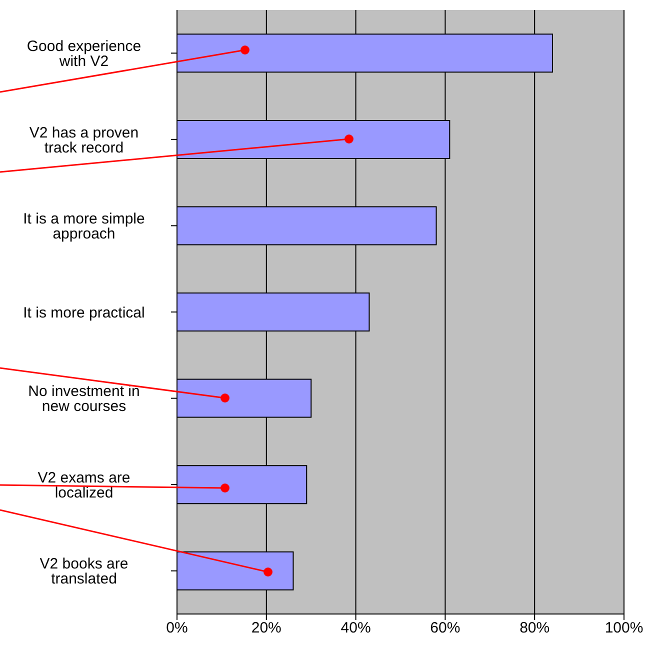 This screenshot has height=652, width=648. Describe the element at coordinates (84, 313) in the screenshot. I see `y-tick-label: It is more practical` at that location.